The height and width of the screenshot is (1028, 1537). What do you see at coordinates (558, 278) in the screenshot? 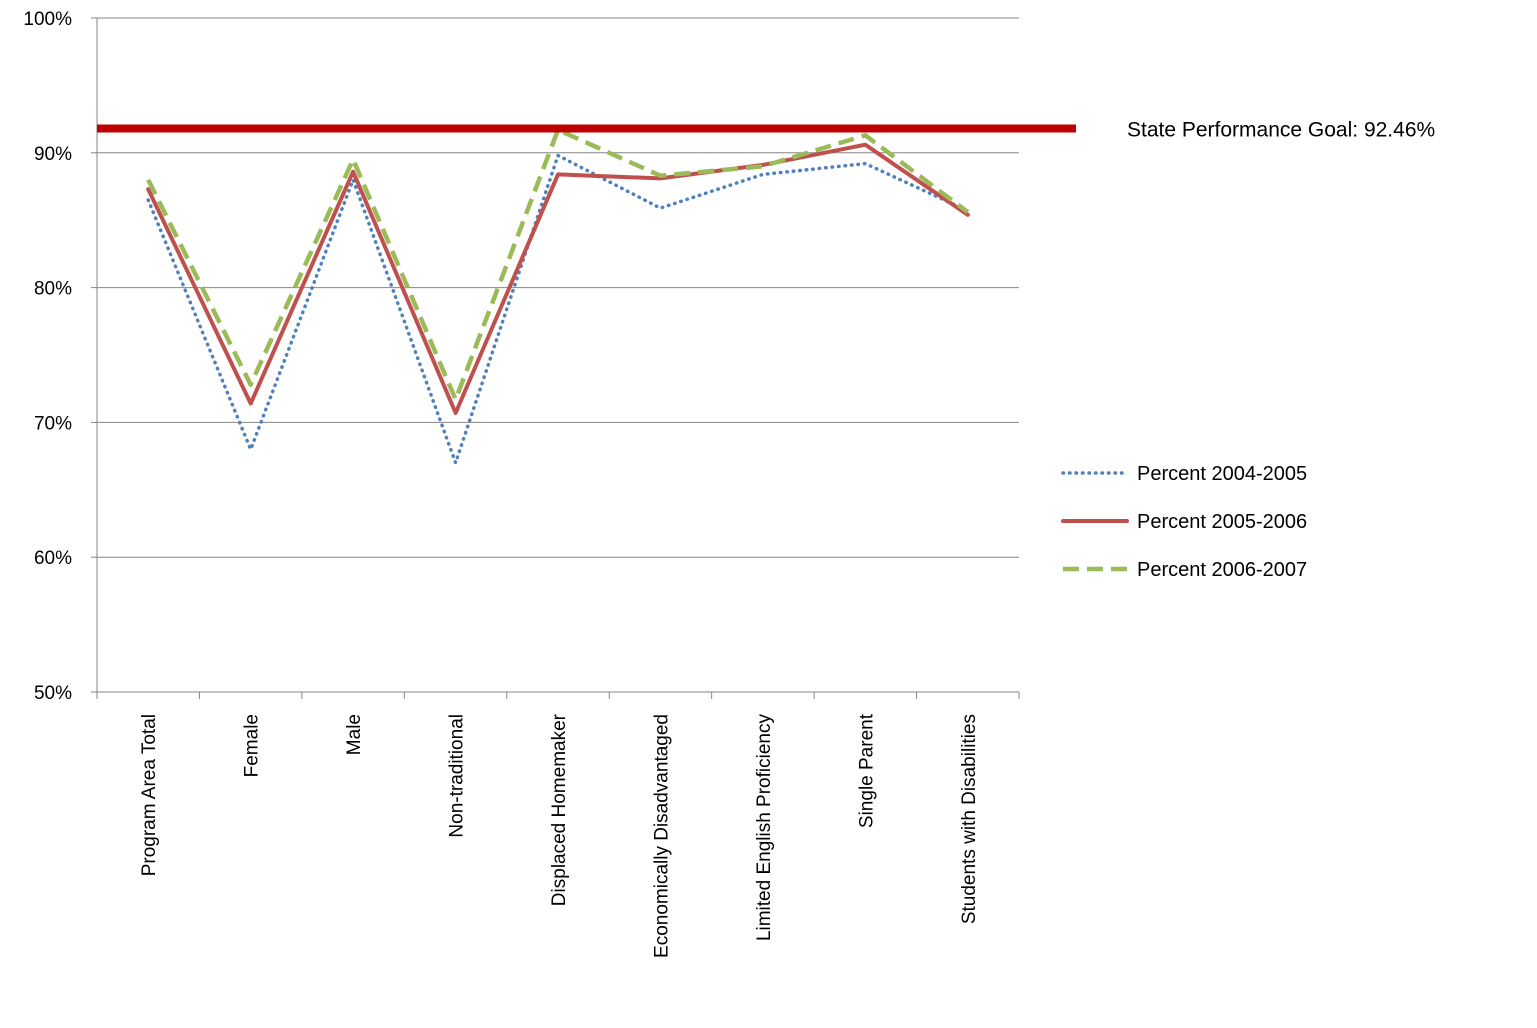
I see `series-line-percent-2005-2006` at bounding box center [558, 278].